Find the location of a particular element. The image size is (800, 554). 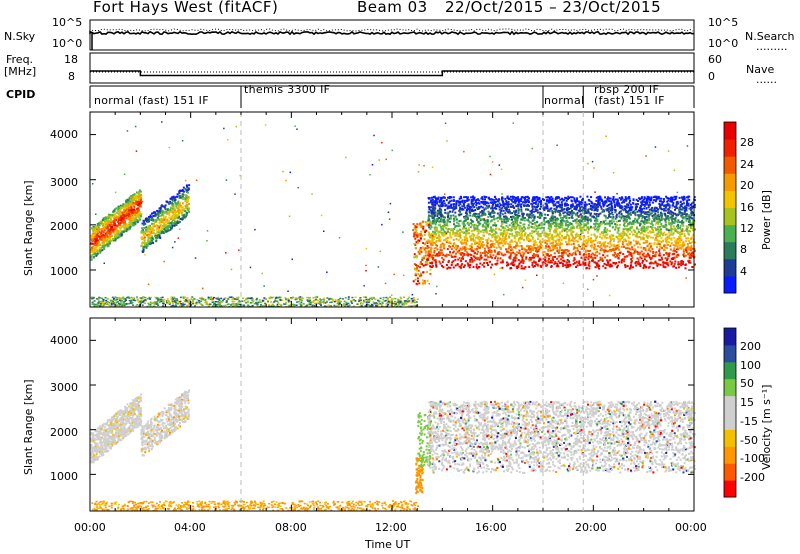

power-colorbar-tick: 16 is located at coordinates (747, 207).